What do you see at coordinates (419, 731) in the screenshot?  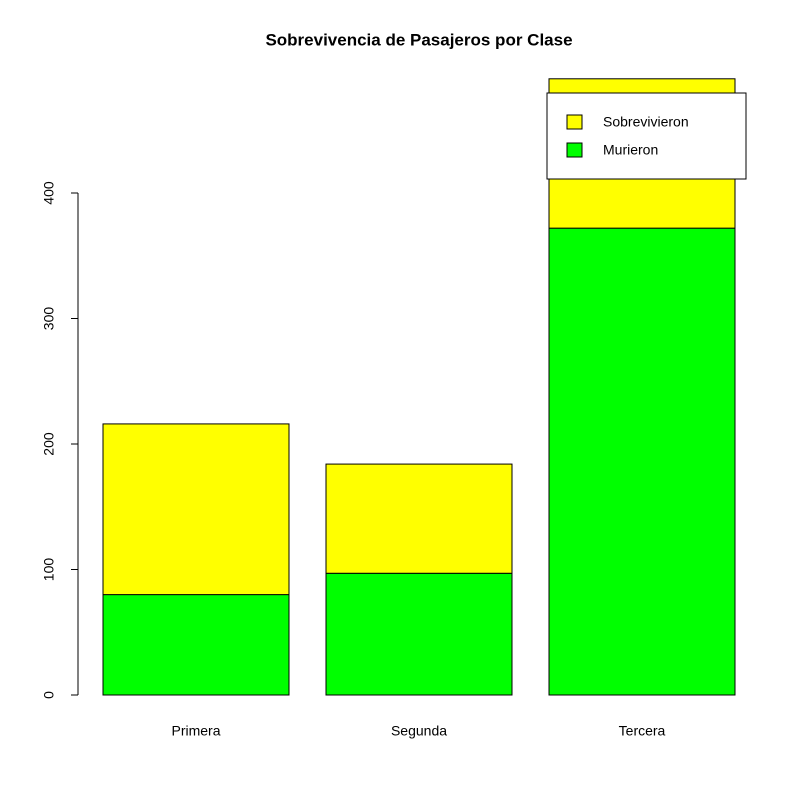 I see `x-tick-label: Segunda` at bounding box center [419, 731].